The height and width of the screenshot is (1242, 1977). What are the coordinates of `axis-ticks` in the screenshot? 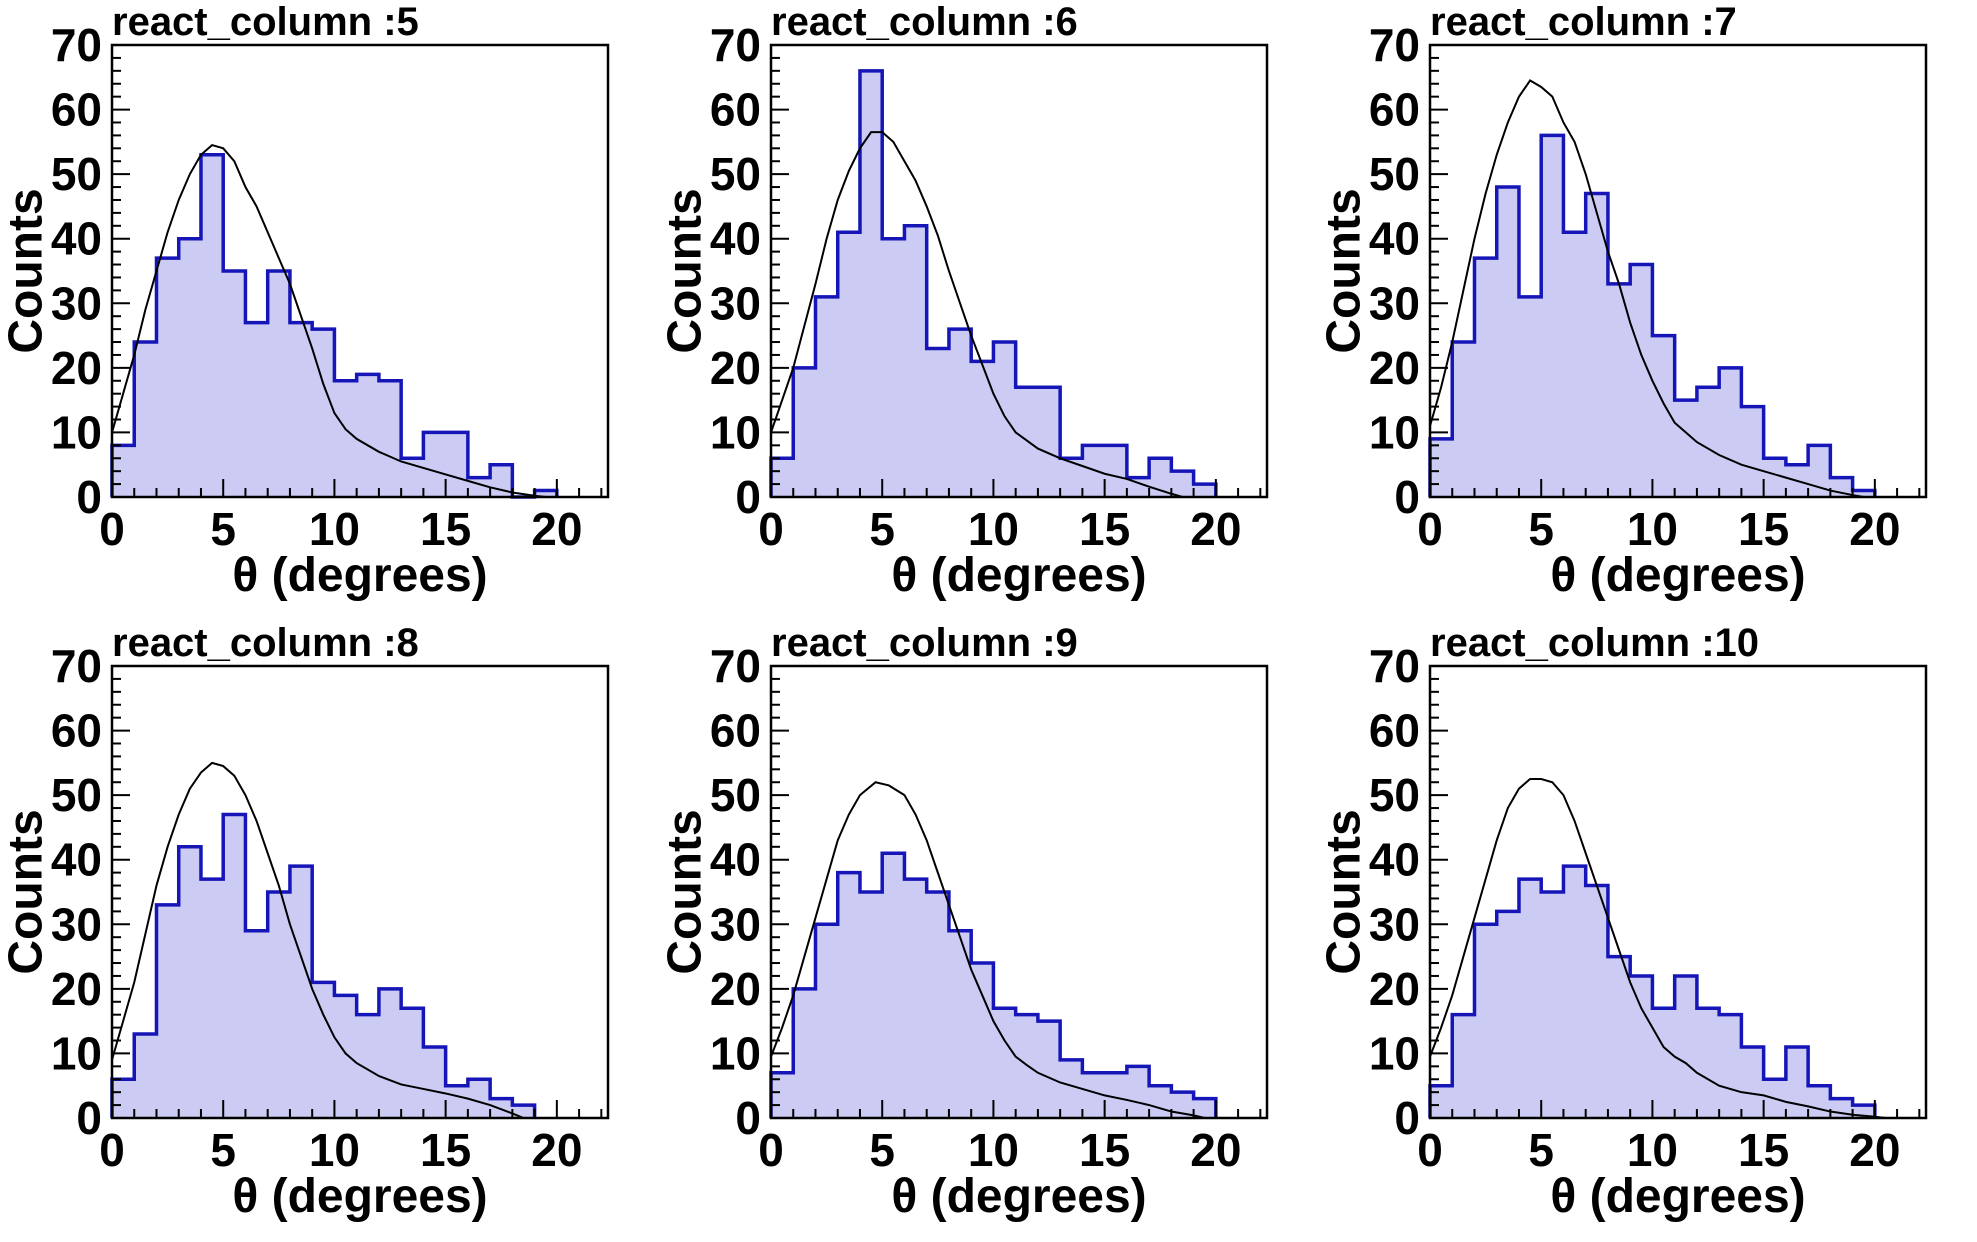 It's located at (357, 271).